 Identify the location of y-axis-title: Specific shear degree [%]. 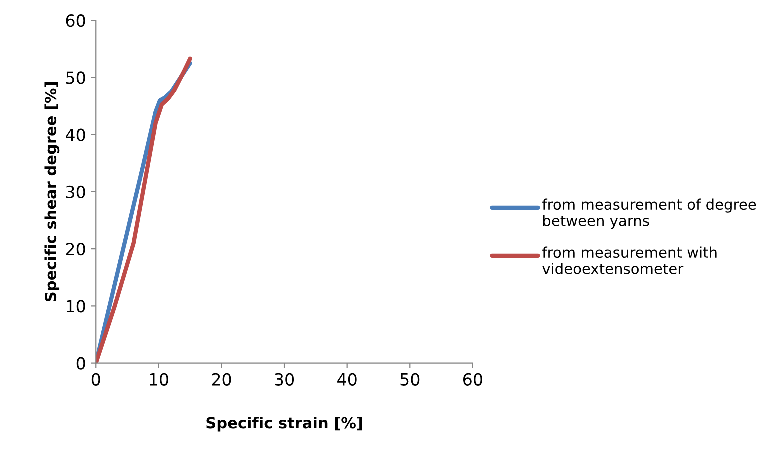
(52, 192).